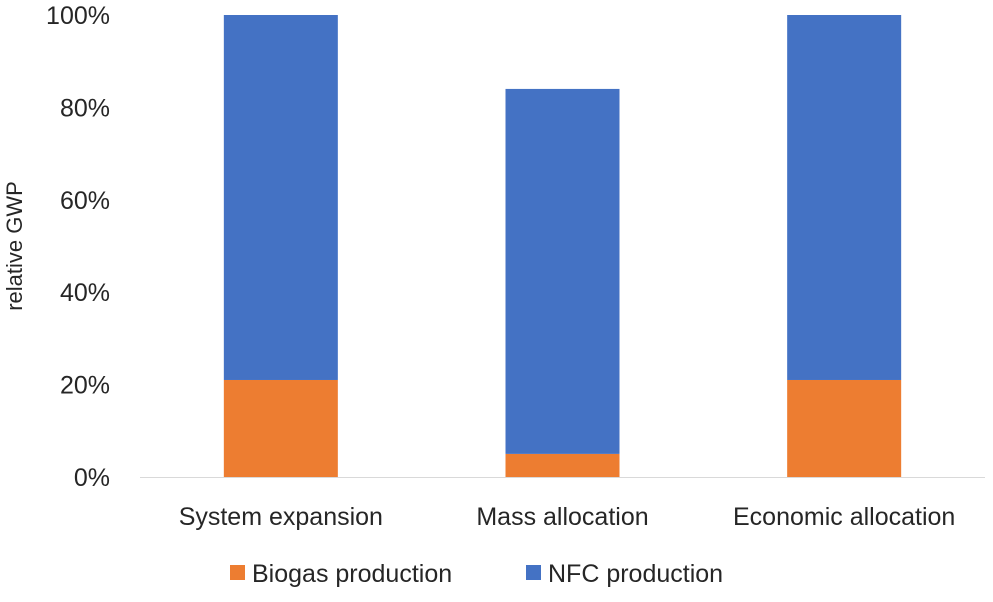 The width and height of the screenshot is (993, 602). I want to click on y-axis: 0% 20% 40% 60% 80% 100%, so click(78, 247).